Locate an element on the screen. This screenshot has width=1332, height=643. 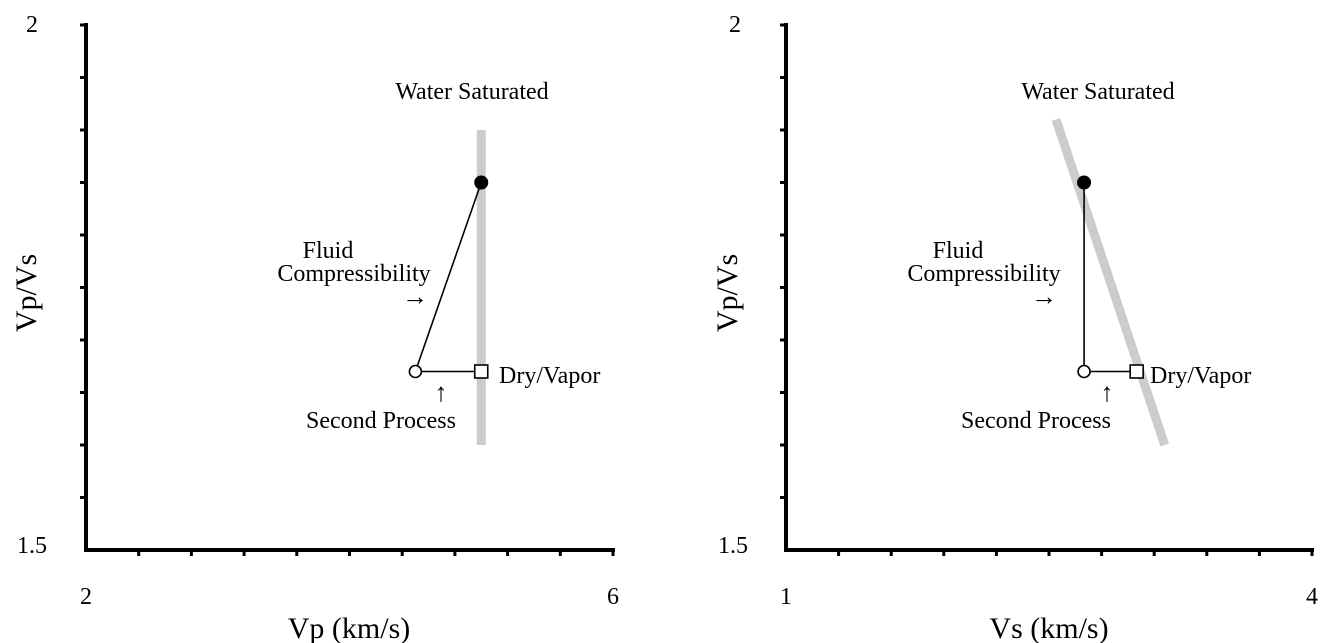
x-tick-label-min: 1 is located at coordinates (786, 597).